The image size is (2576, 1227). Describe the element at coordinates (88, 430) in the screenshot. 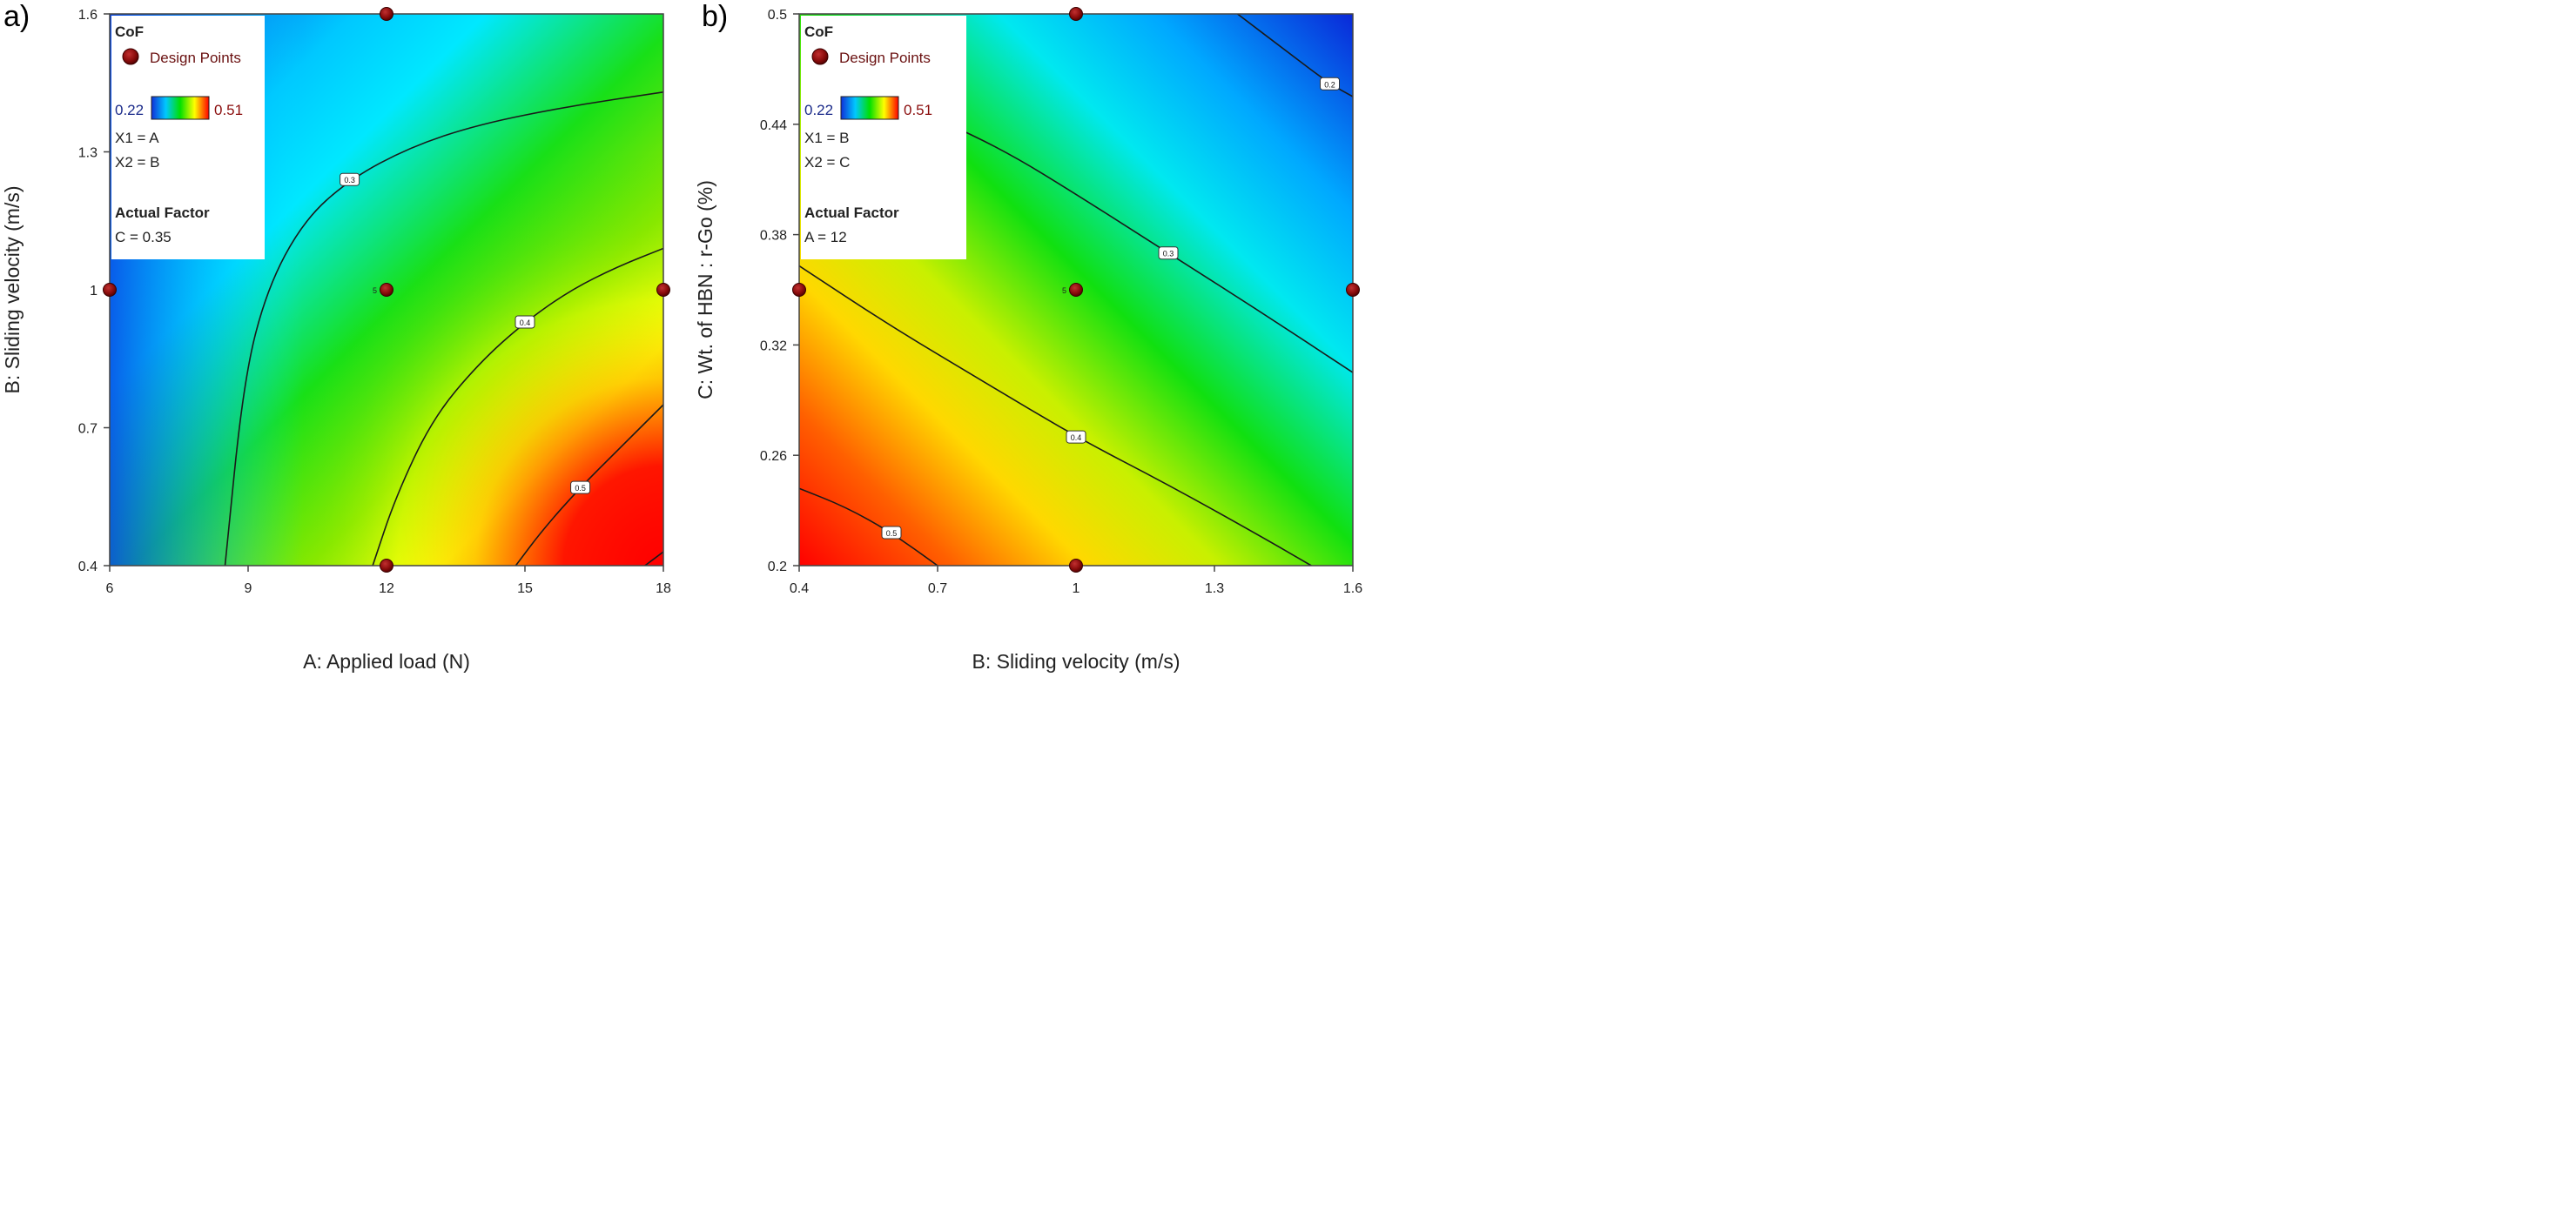

I see `y-tick-label: 0.7` at that location.